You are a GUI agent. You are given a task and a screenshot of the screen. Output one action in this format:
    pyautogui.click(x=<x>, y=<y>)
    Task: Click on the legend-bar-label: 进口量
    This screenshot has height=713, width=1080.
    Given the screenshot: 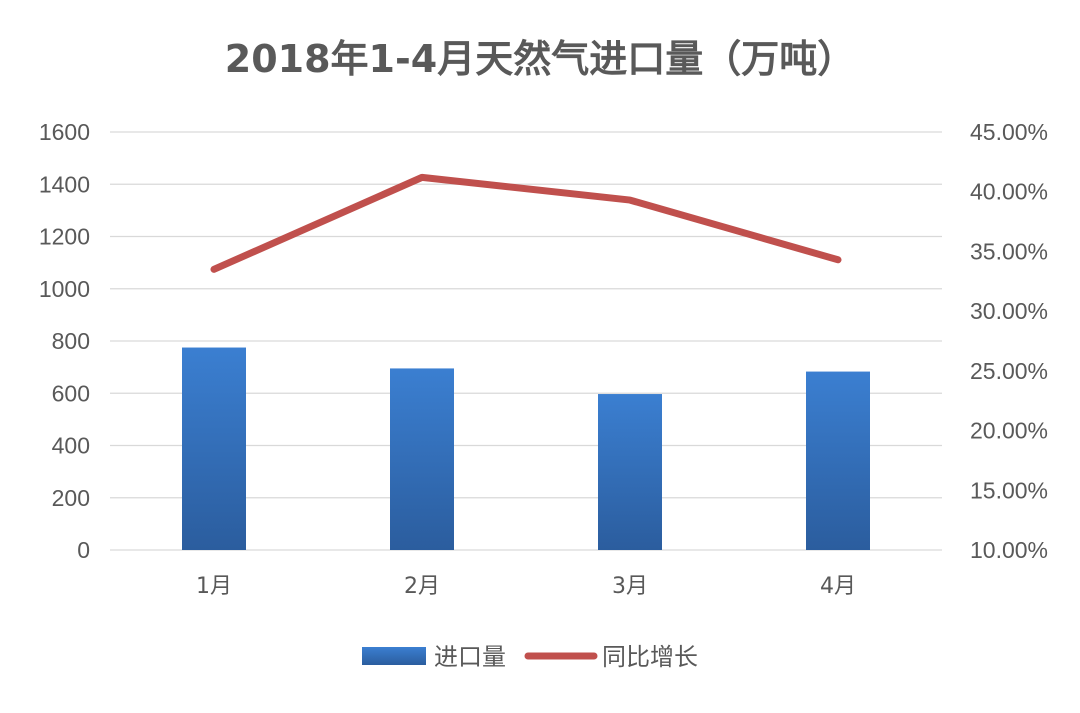 What is the action you would take?
    pyautogui.click(x=470, y=657)
    